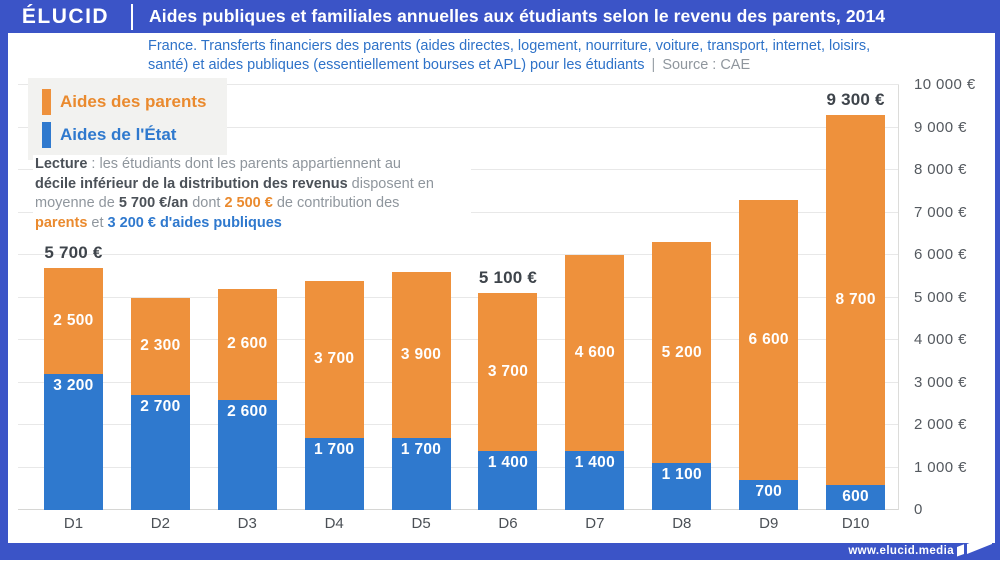  Describe the element at coordinates (247, 344) in the screenshot. I see `segment-parents: 2 600` at that location.